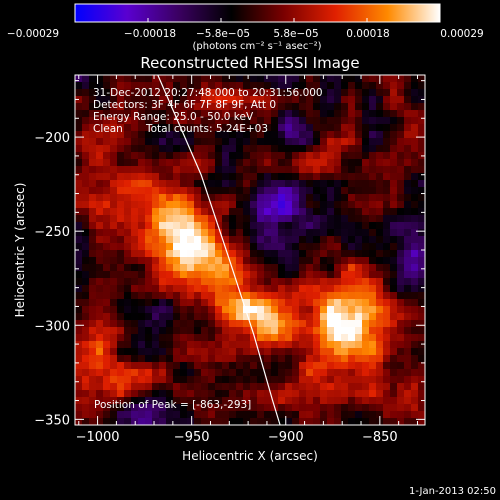 This screenshot has width=500, height=500. What do you see at coordinates (286, 437) in the screenshot?
I see `x-tick-label: −900` at bounding box center [286, 437].